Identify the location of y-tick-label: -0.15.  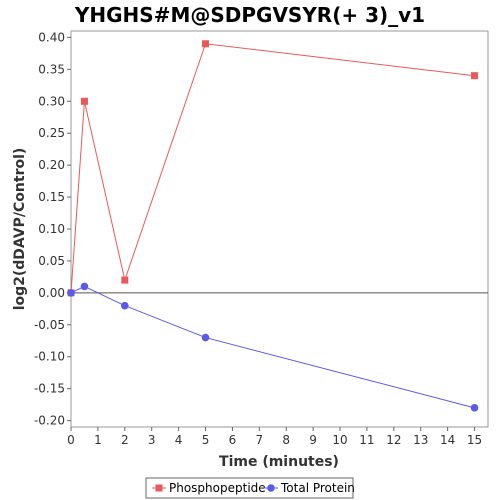
(49, 389).